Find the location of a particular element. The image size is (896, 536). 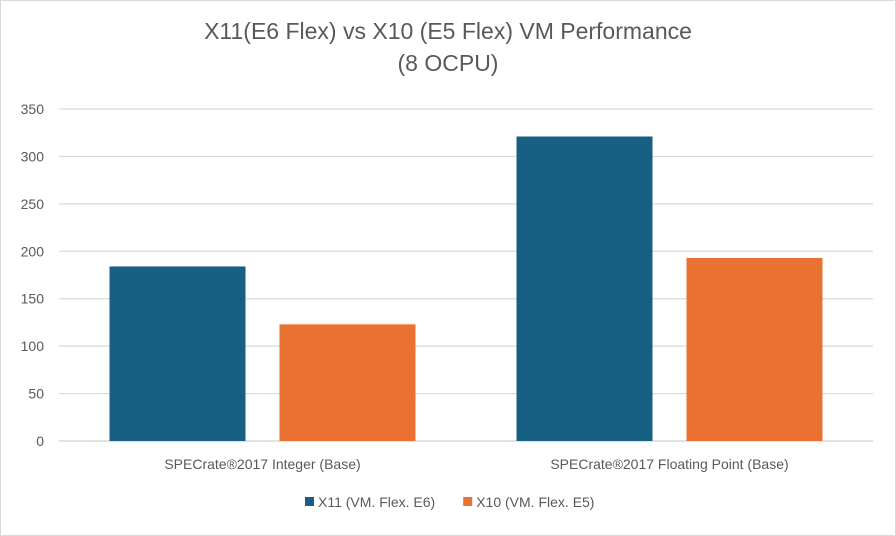

y-tick-label: 0 is located at coordinates (40, 441).